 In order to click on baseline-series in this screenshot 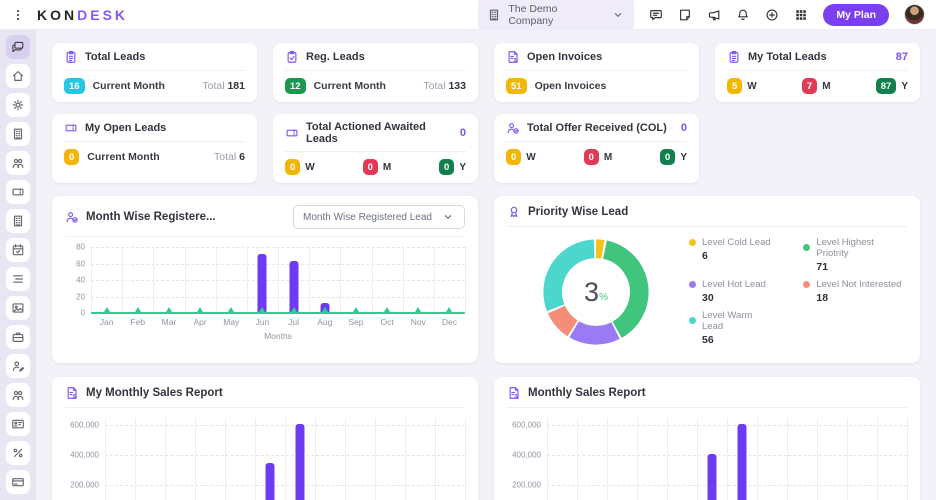, I will do `click(278, 313)`.